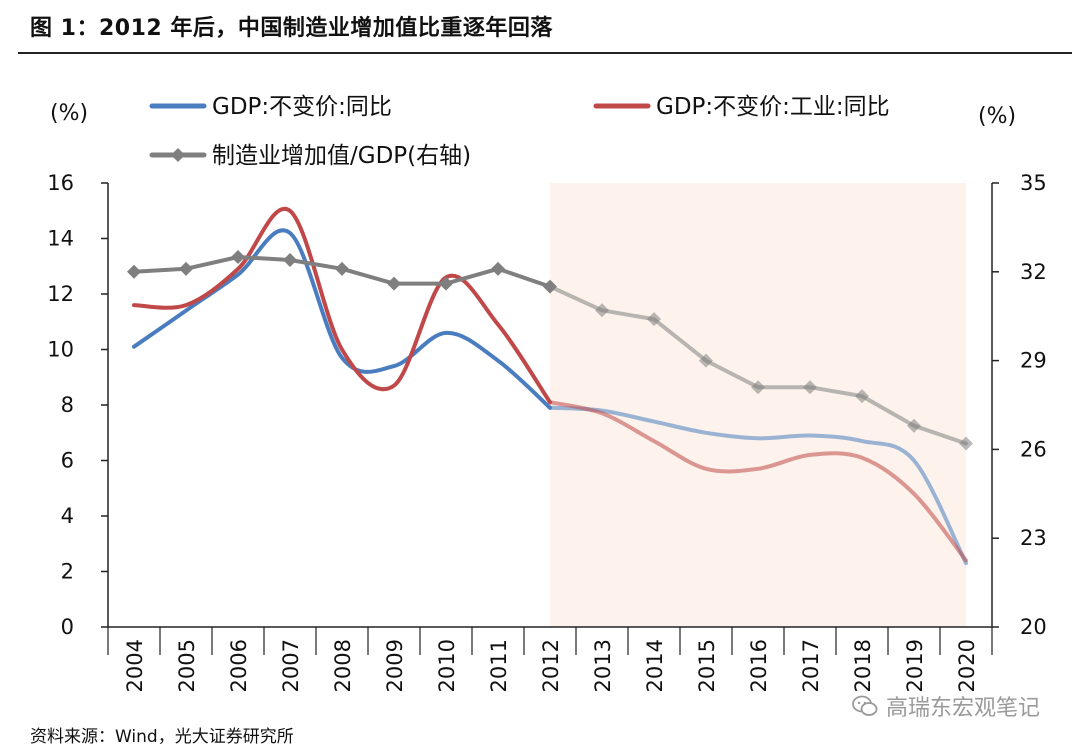  I want to click on x-tick-label: 2011, so click(499, 665).